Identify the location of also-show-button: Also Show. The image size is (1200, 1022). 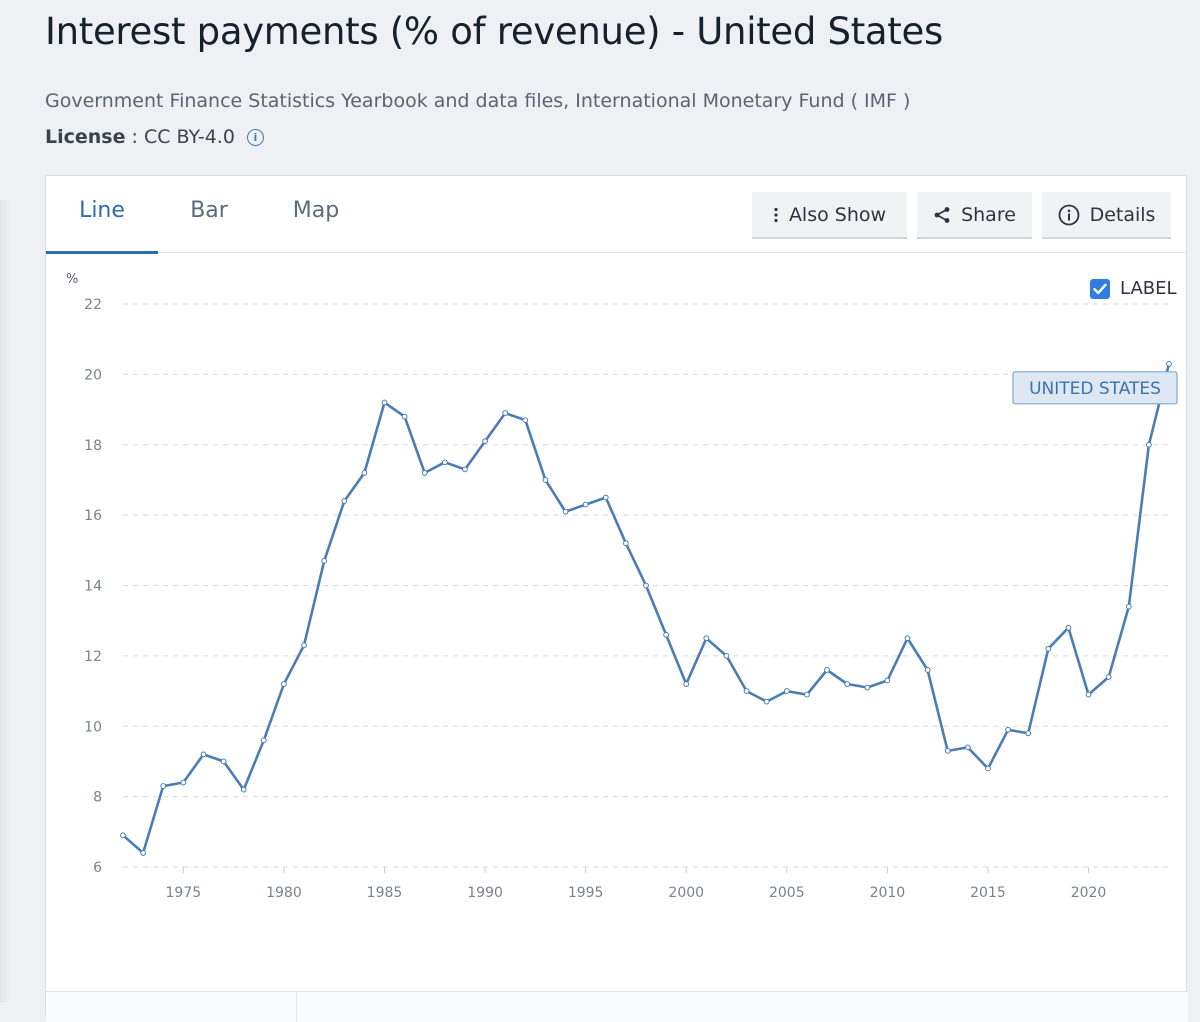
(829, 215).